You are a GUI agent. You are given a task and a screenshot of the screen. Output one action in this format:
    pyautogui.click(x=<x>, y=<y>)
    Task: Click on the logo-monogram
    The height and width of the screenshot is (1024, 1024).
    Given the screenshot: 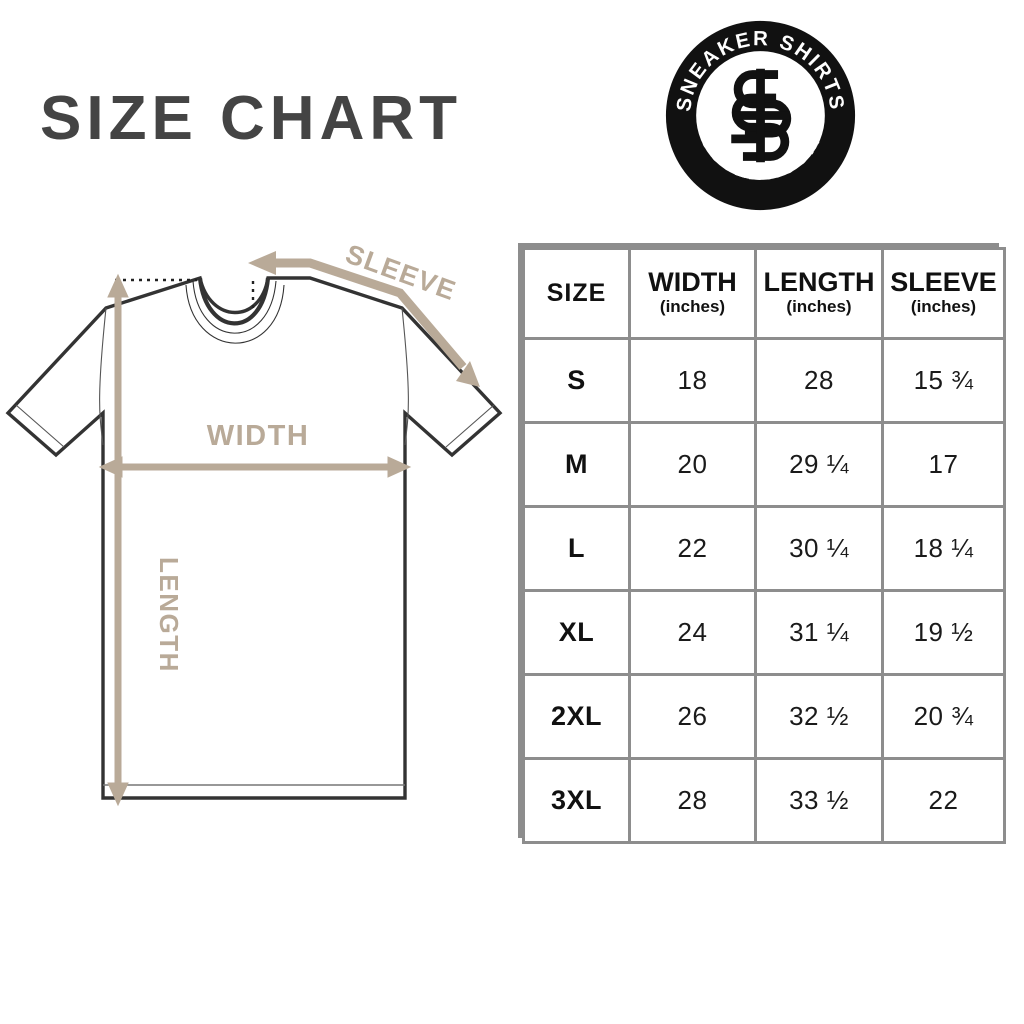 What is the action you would take?
    pyautogui.click(x=761, y=115)
    